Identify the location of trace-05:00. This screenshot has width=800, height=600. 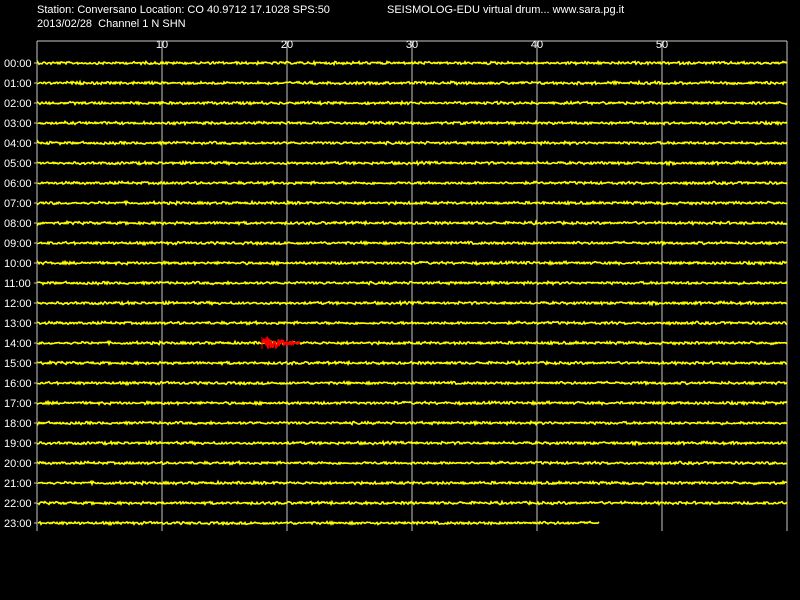
(412, 163).